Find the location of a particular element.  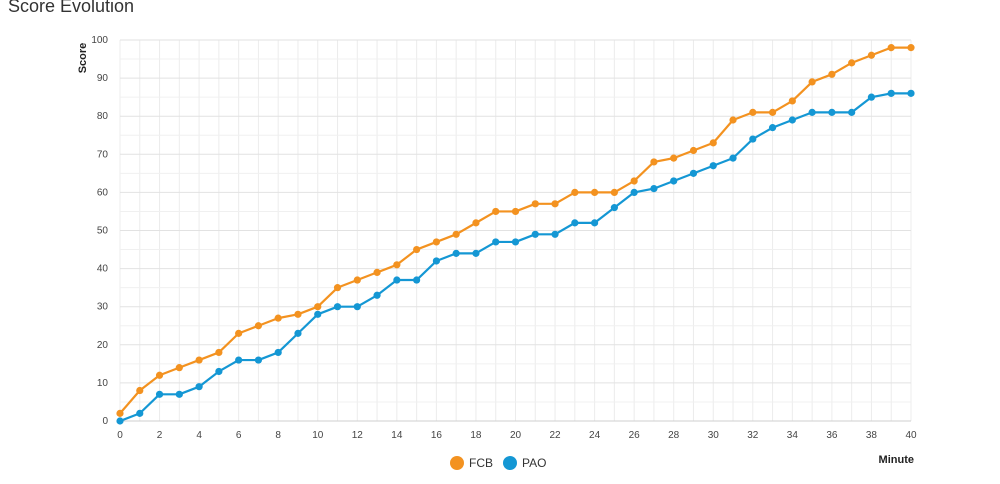

y-tick-label: 40 is located at coordinates (103, 269).